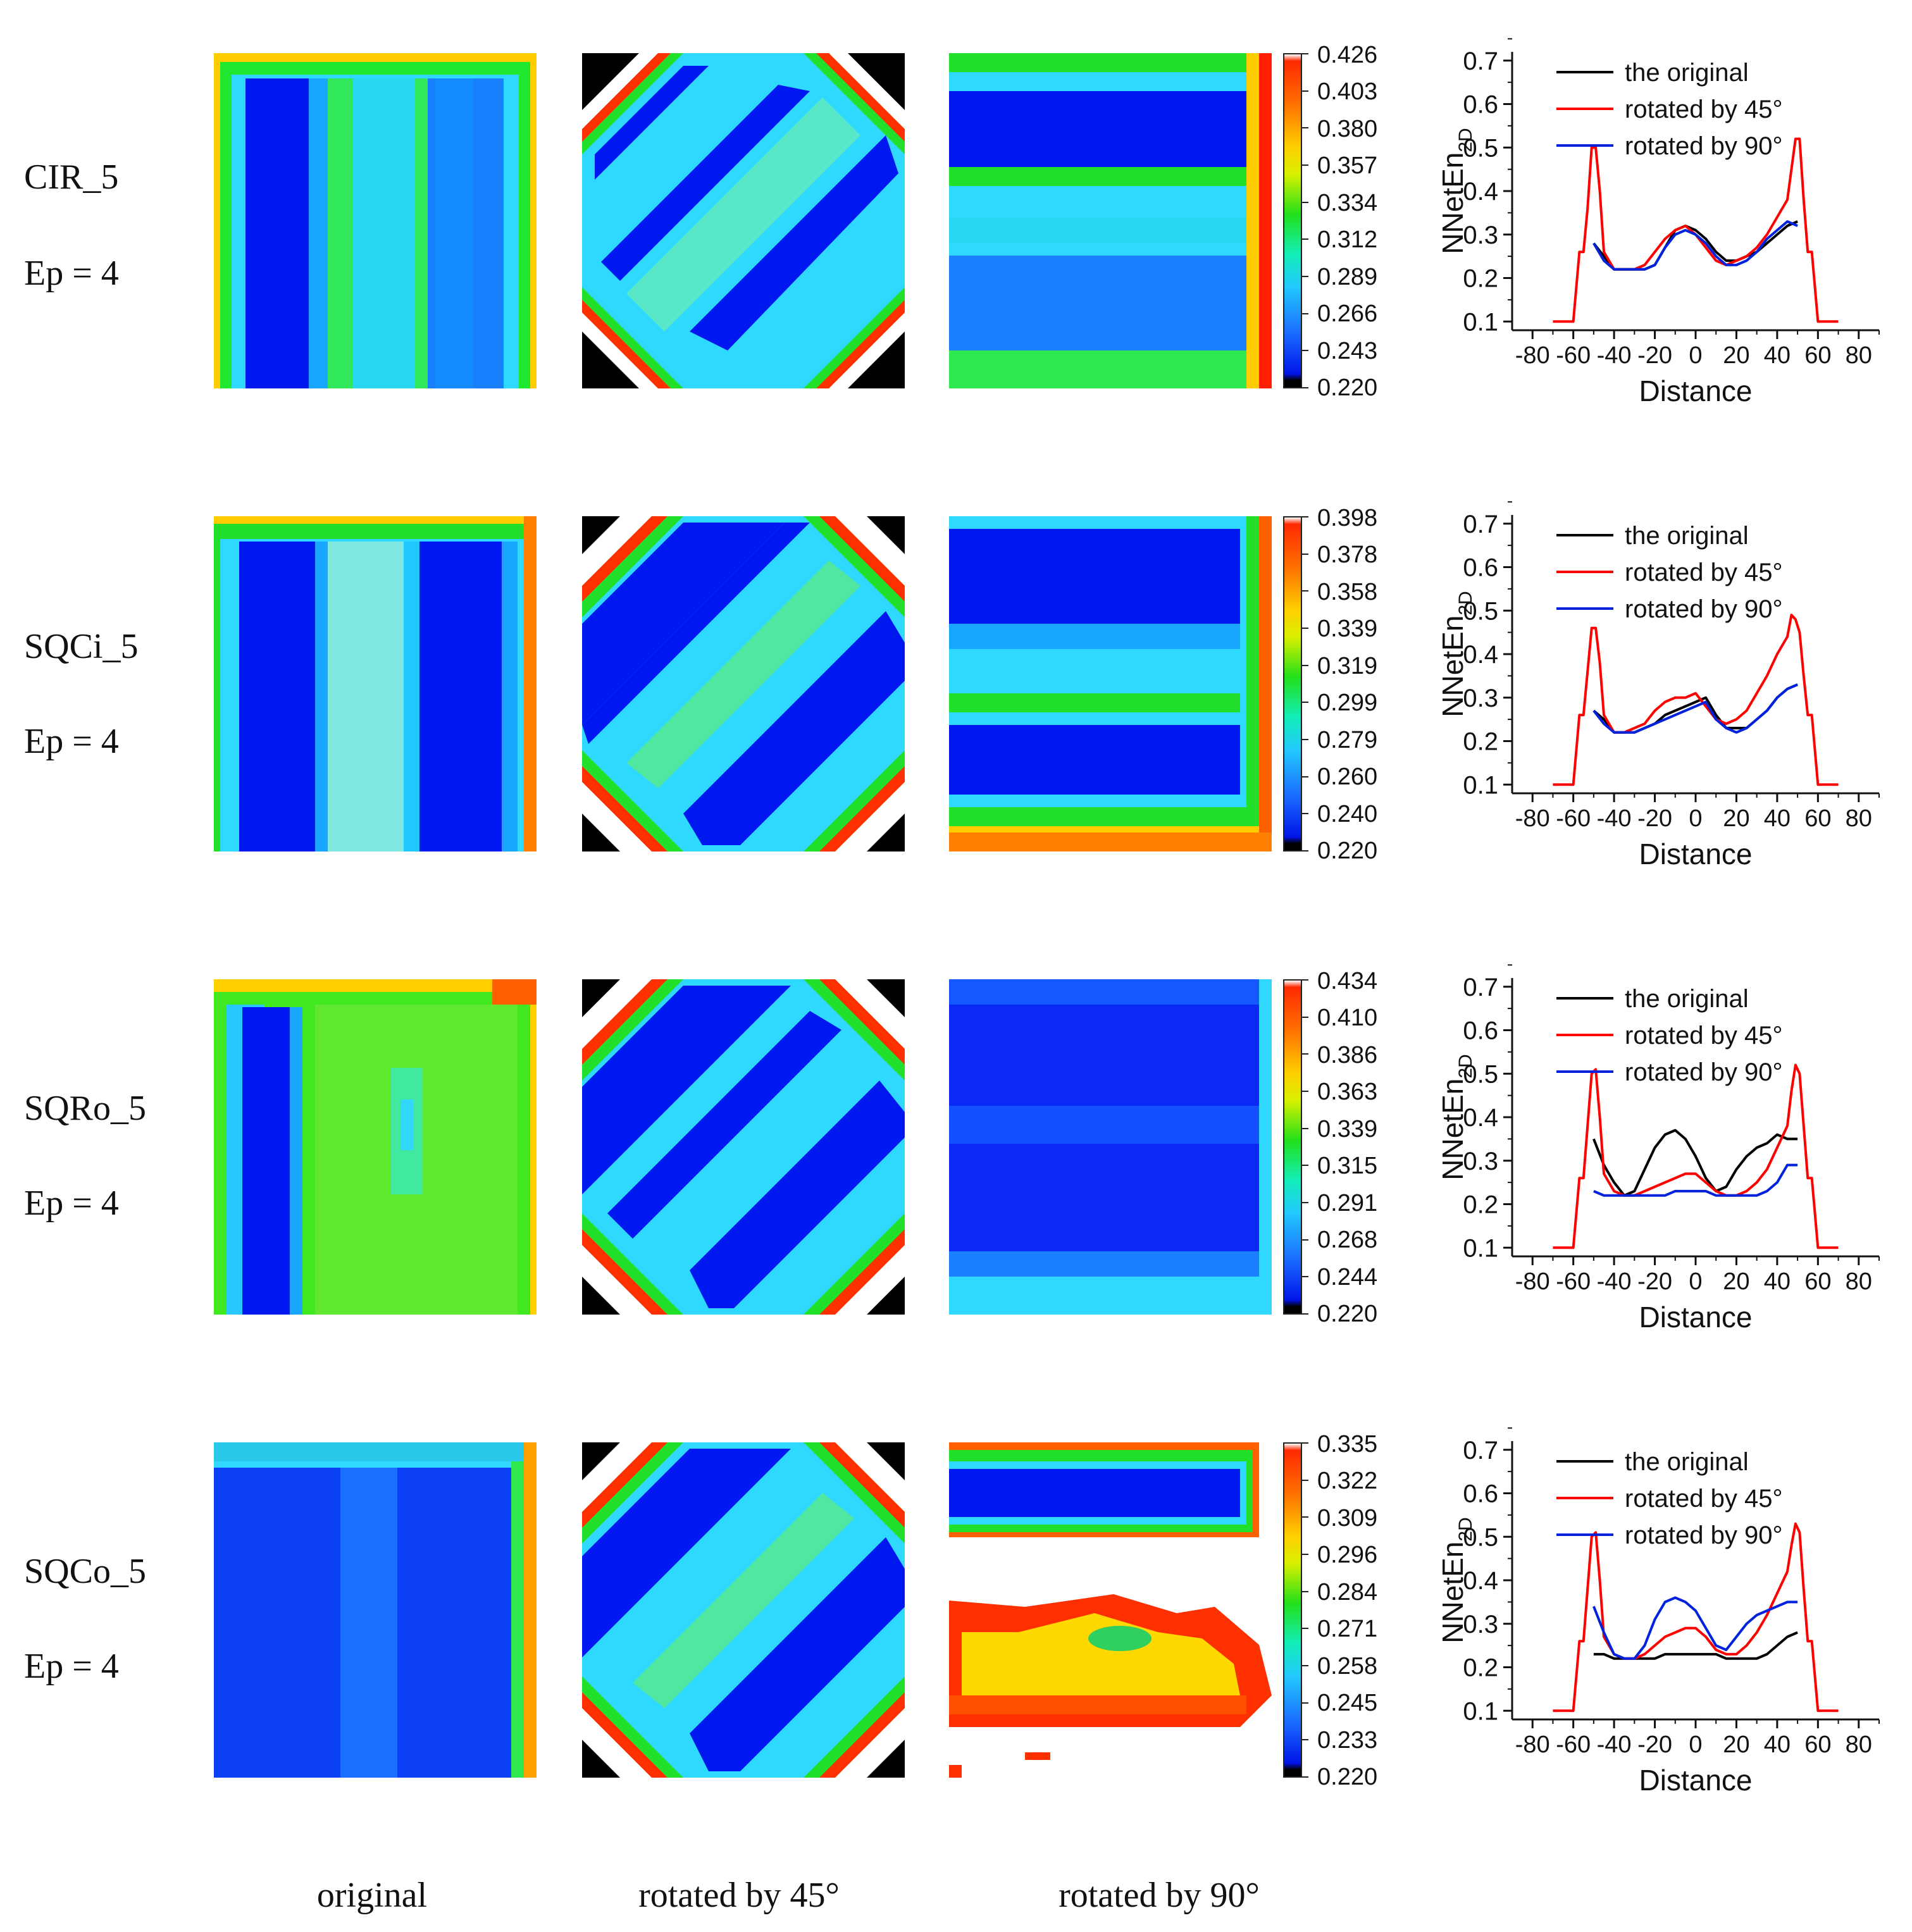 This screenshot has height=1932, width=1912. What do you see at coordinates (1111, 683) in the screenshot?
I see `heatmap-sqci5-rot90` at bounding box center [1111, 683].